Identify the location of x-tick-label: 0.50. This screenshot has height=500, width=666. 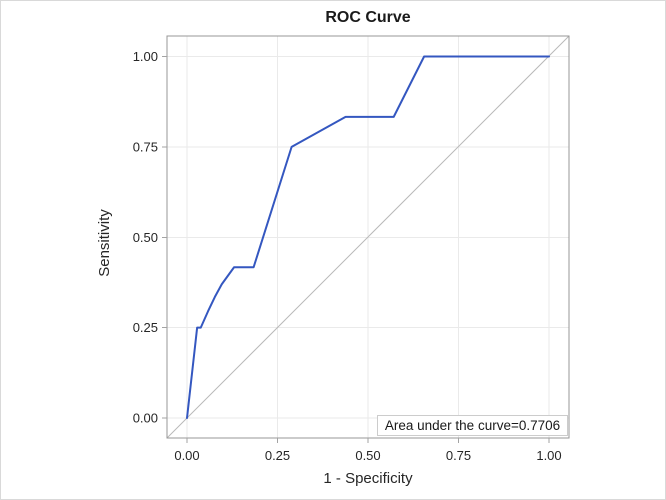
(367, 455).